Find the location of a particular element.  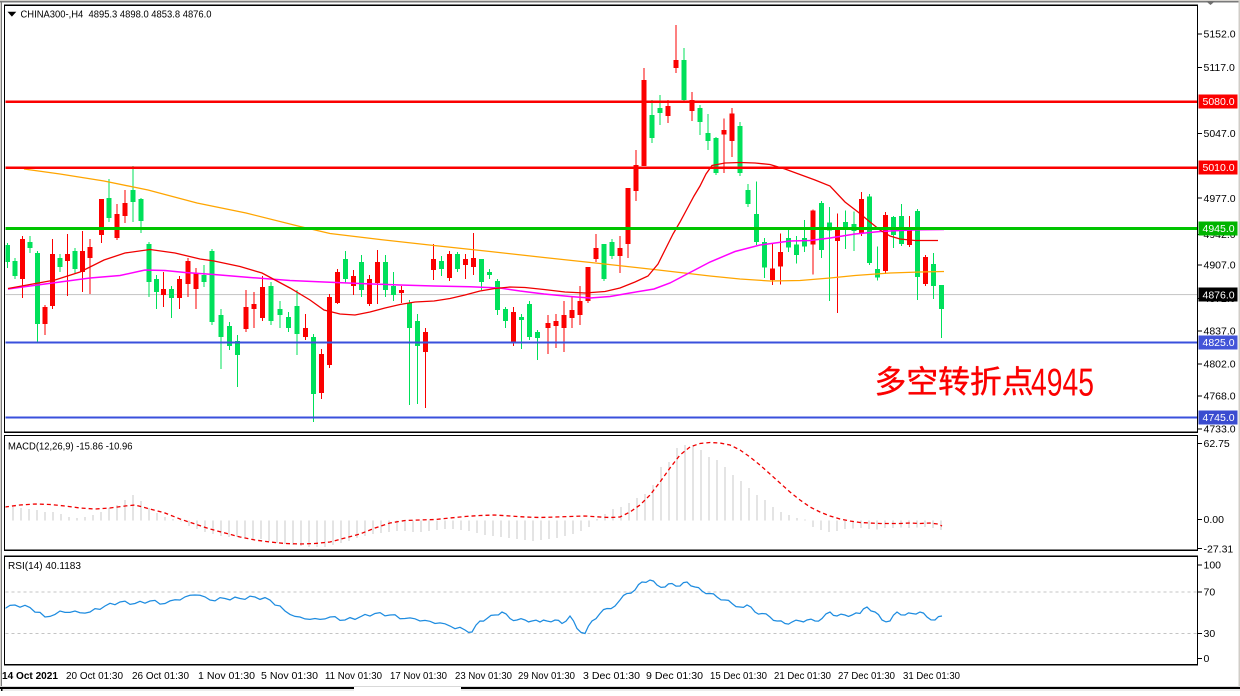

svg-text: 5010.0 is located at coordinates (1219, 168).